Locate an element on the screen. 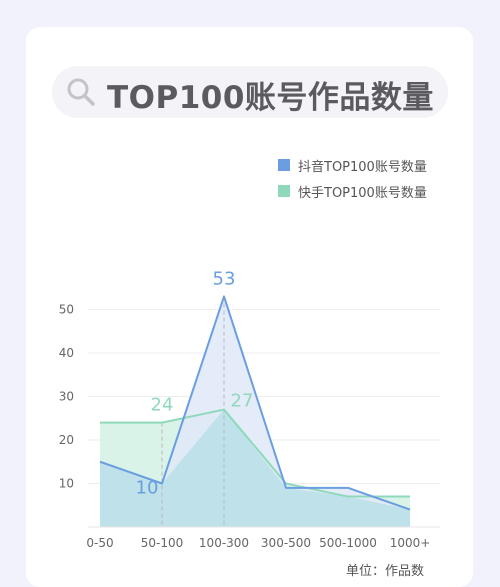  y-tick-label: 10 is located at coordinates (66, 484).